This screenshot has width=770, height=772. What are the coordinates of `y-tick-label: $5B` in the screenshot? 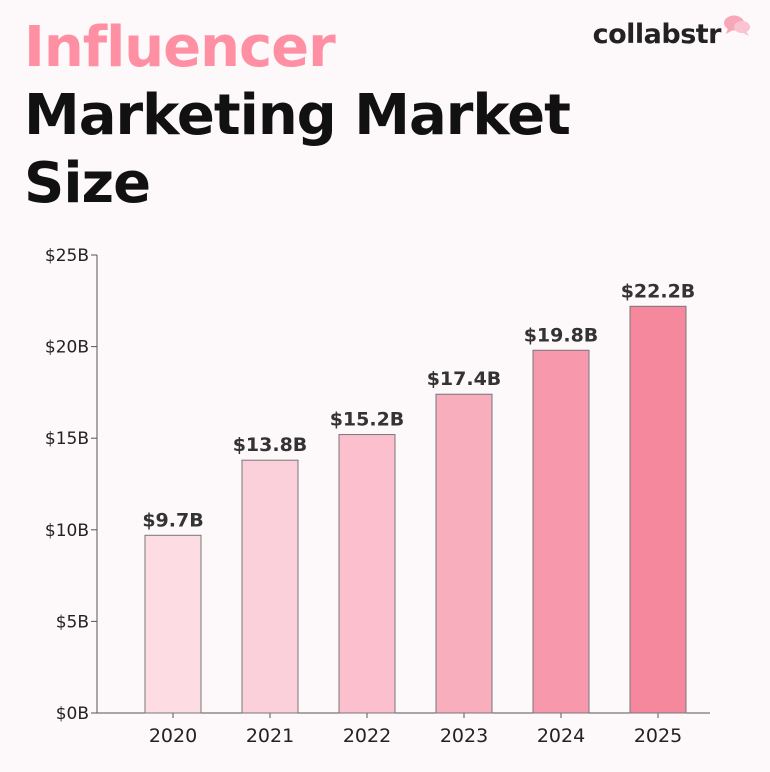 It's located at (72, 622).